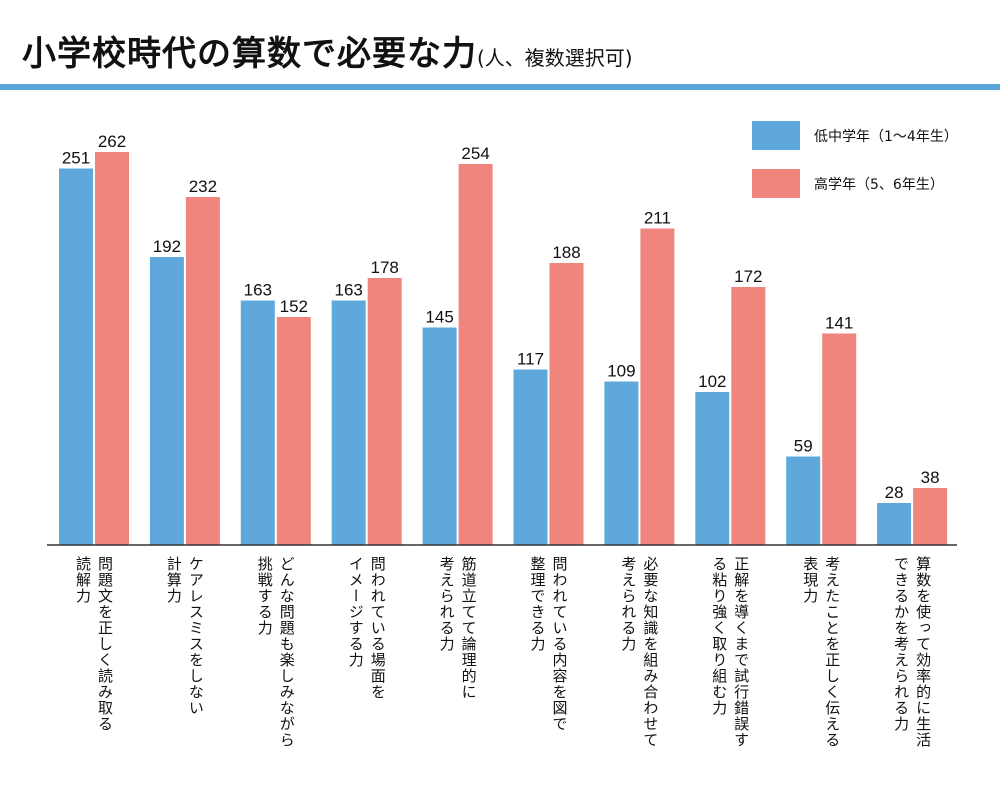 This screenshot has height=800, width=1000. Describe the element at coordinates (530, 359) in the screenshot. I see `value-label-low-6: 117` at that location.